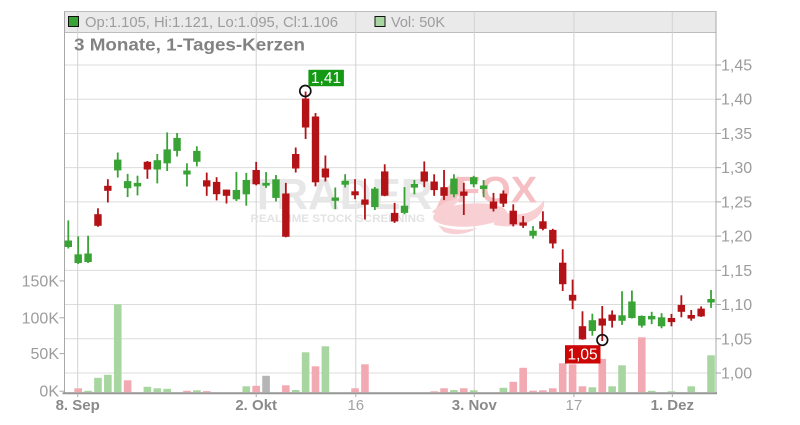 This screenshot has height=425, width=800. Describe the element at coordinates (418, 23) in the screenshot. I see `svg-text: Vol: 50K` at that location.